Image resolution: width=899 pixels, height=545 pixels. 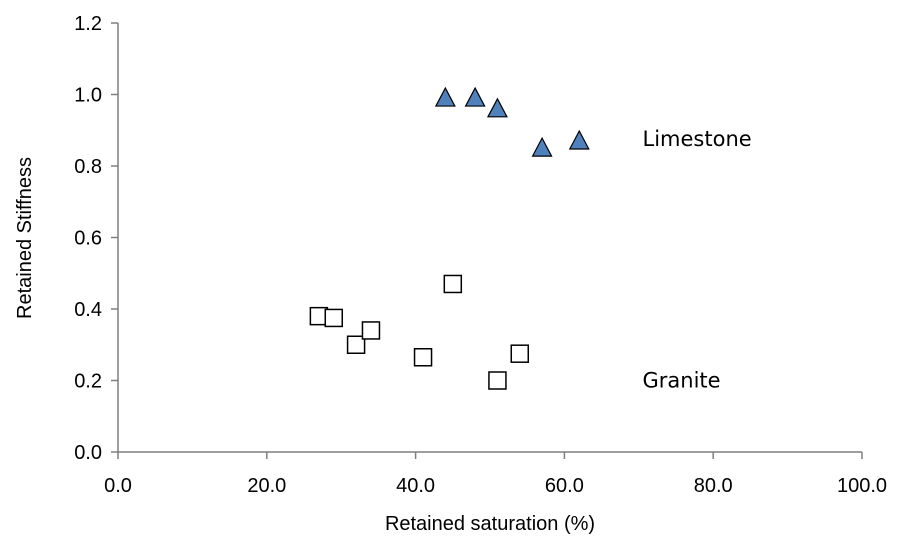 What do you see at coordinates (88, 96) in the screenshot?
I see `y-tick-label: 1.0` at bounding box center [88, 96].